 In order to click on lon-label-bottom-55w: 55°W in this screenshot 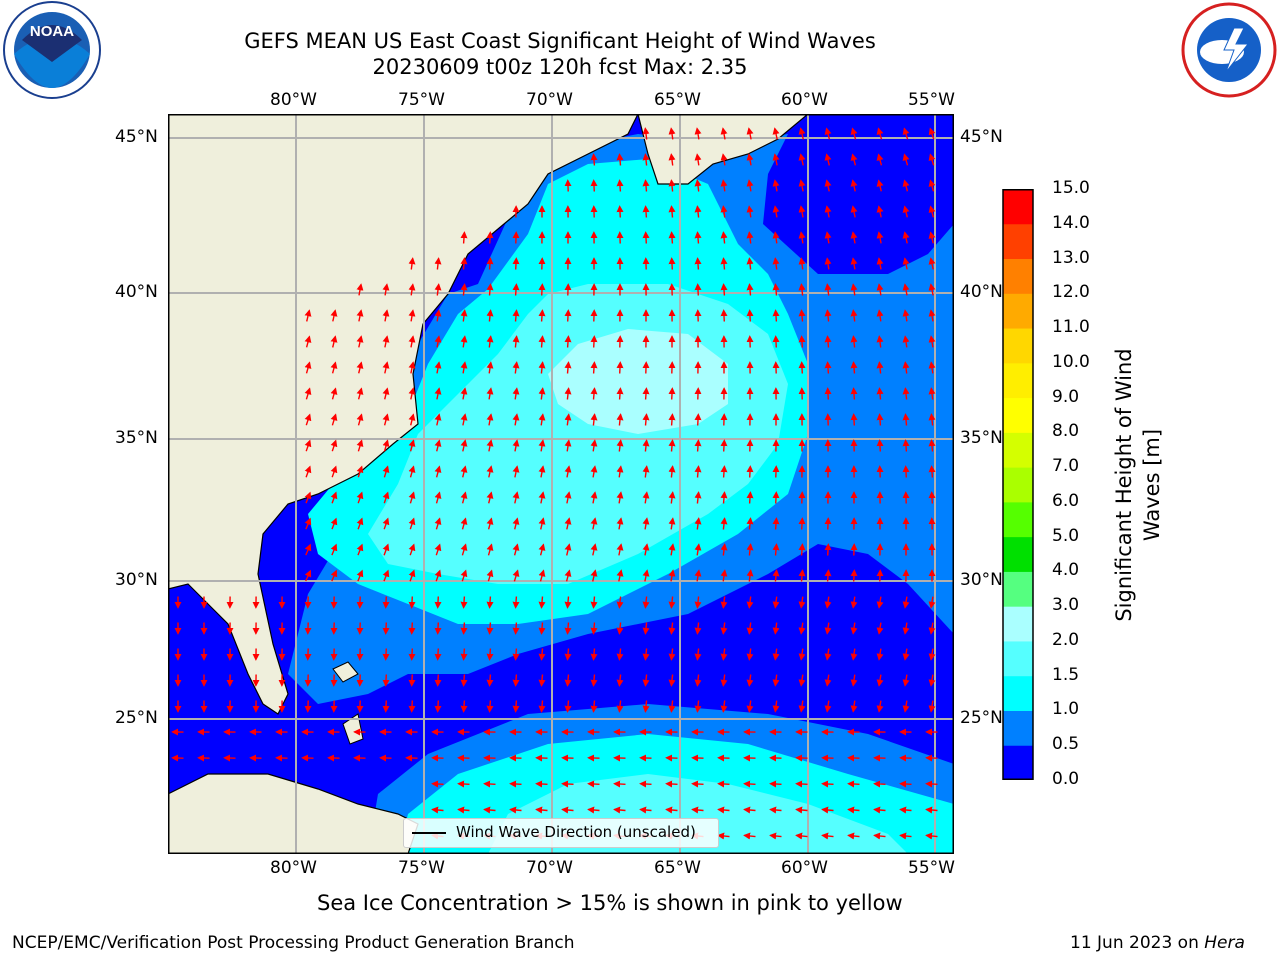, I will do `click(931, 868)`.